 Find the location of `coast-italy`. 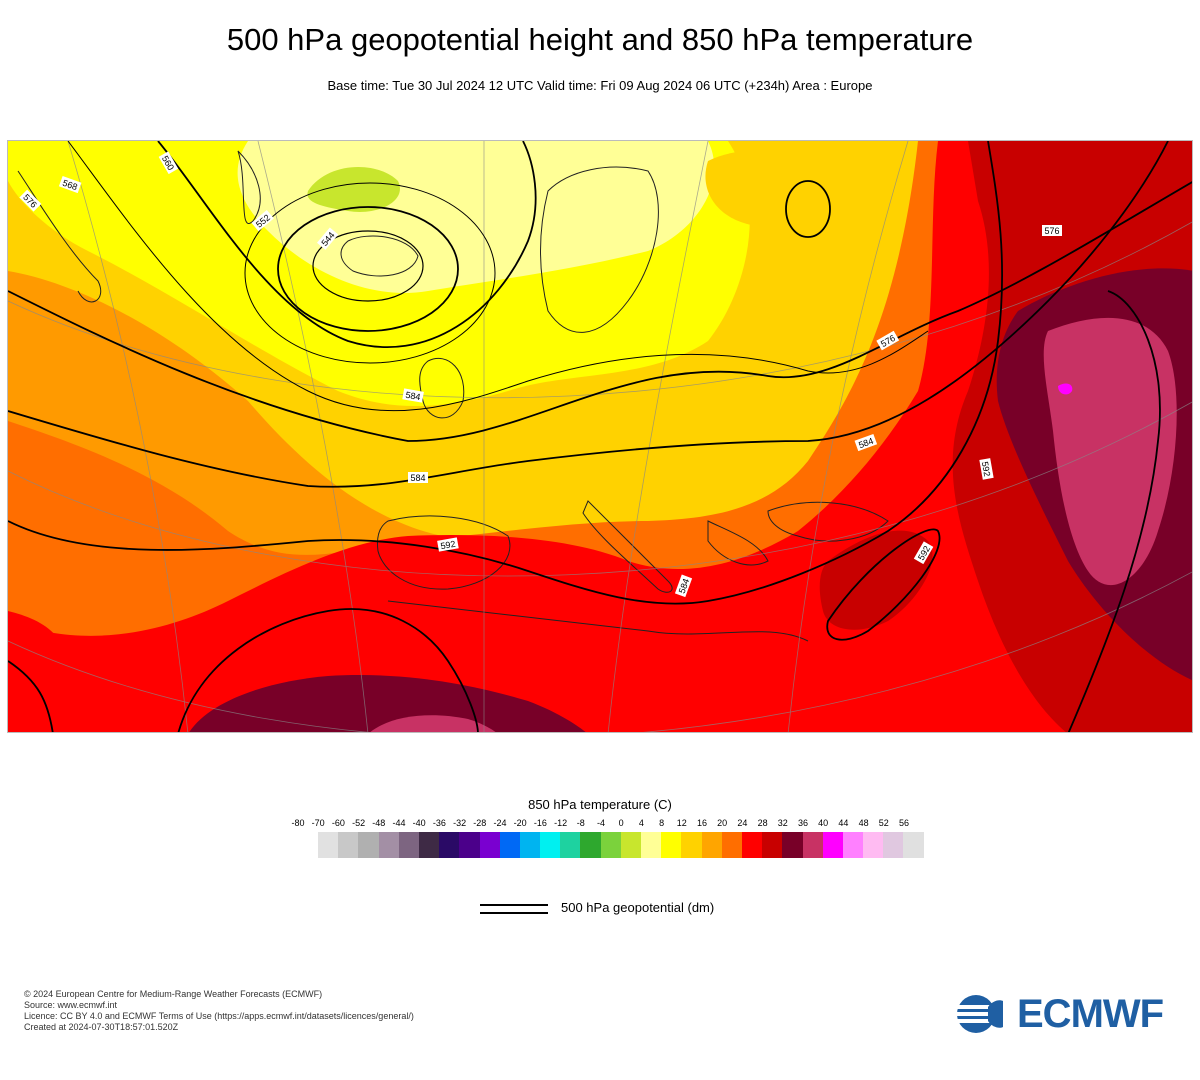

coast-italy is located at coordinates (627, 546).